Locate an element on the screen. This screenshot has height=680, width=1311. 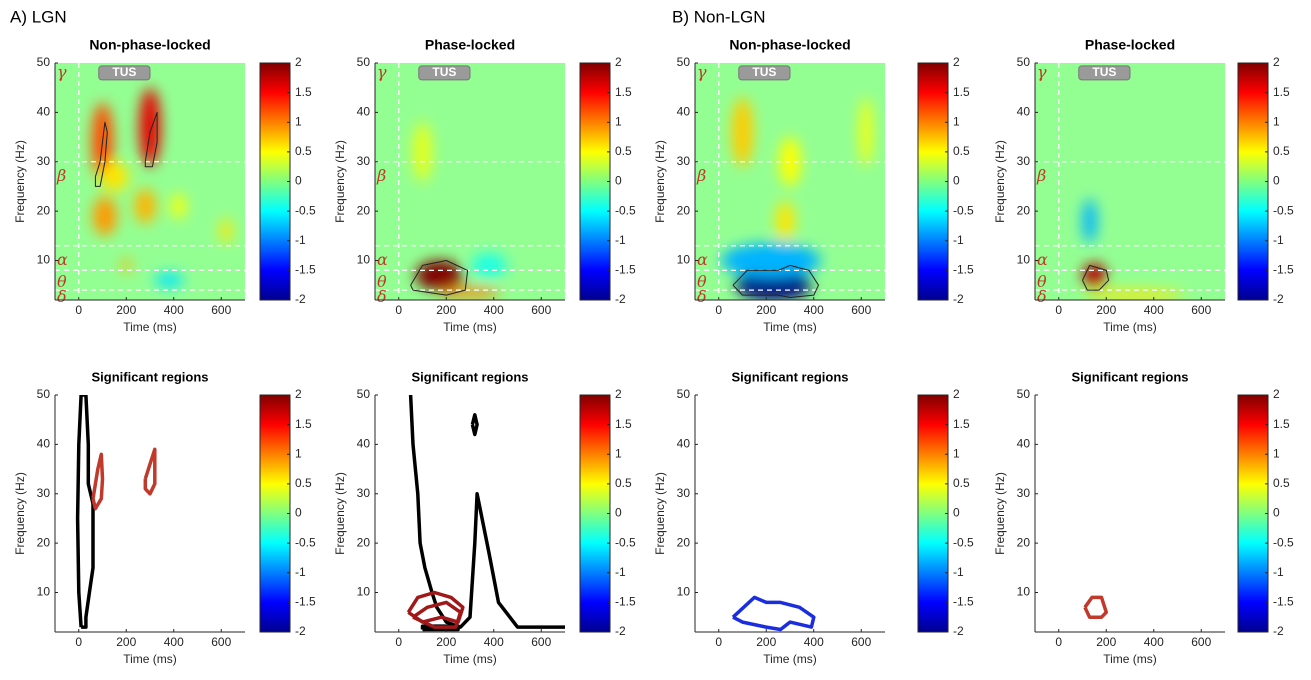
band-label: α is located at coordinates (62, 259).